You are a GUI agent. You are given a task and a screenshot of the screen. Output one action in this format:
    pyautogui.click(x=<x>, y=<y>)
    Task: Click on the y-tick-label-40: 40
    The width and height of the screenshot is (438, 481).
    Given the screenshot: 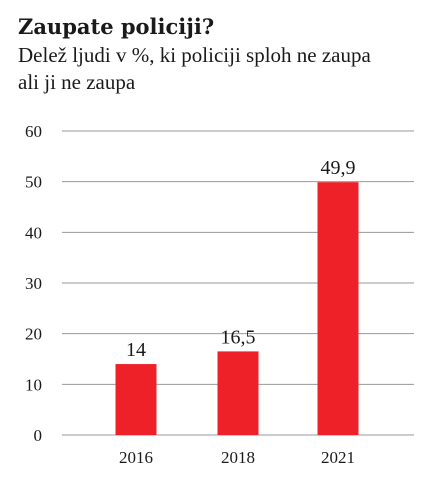 What is the action you would take?
    pyautogui.click(x=33, y=232)
    